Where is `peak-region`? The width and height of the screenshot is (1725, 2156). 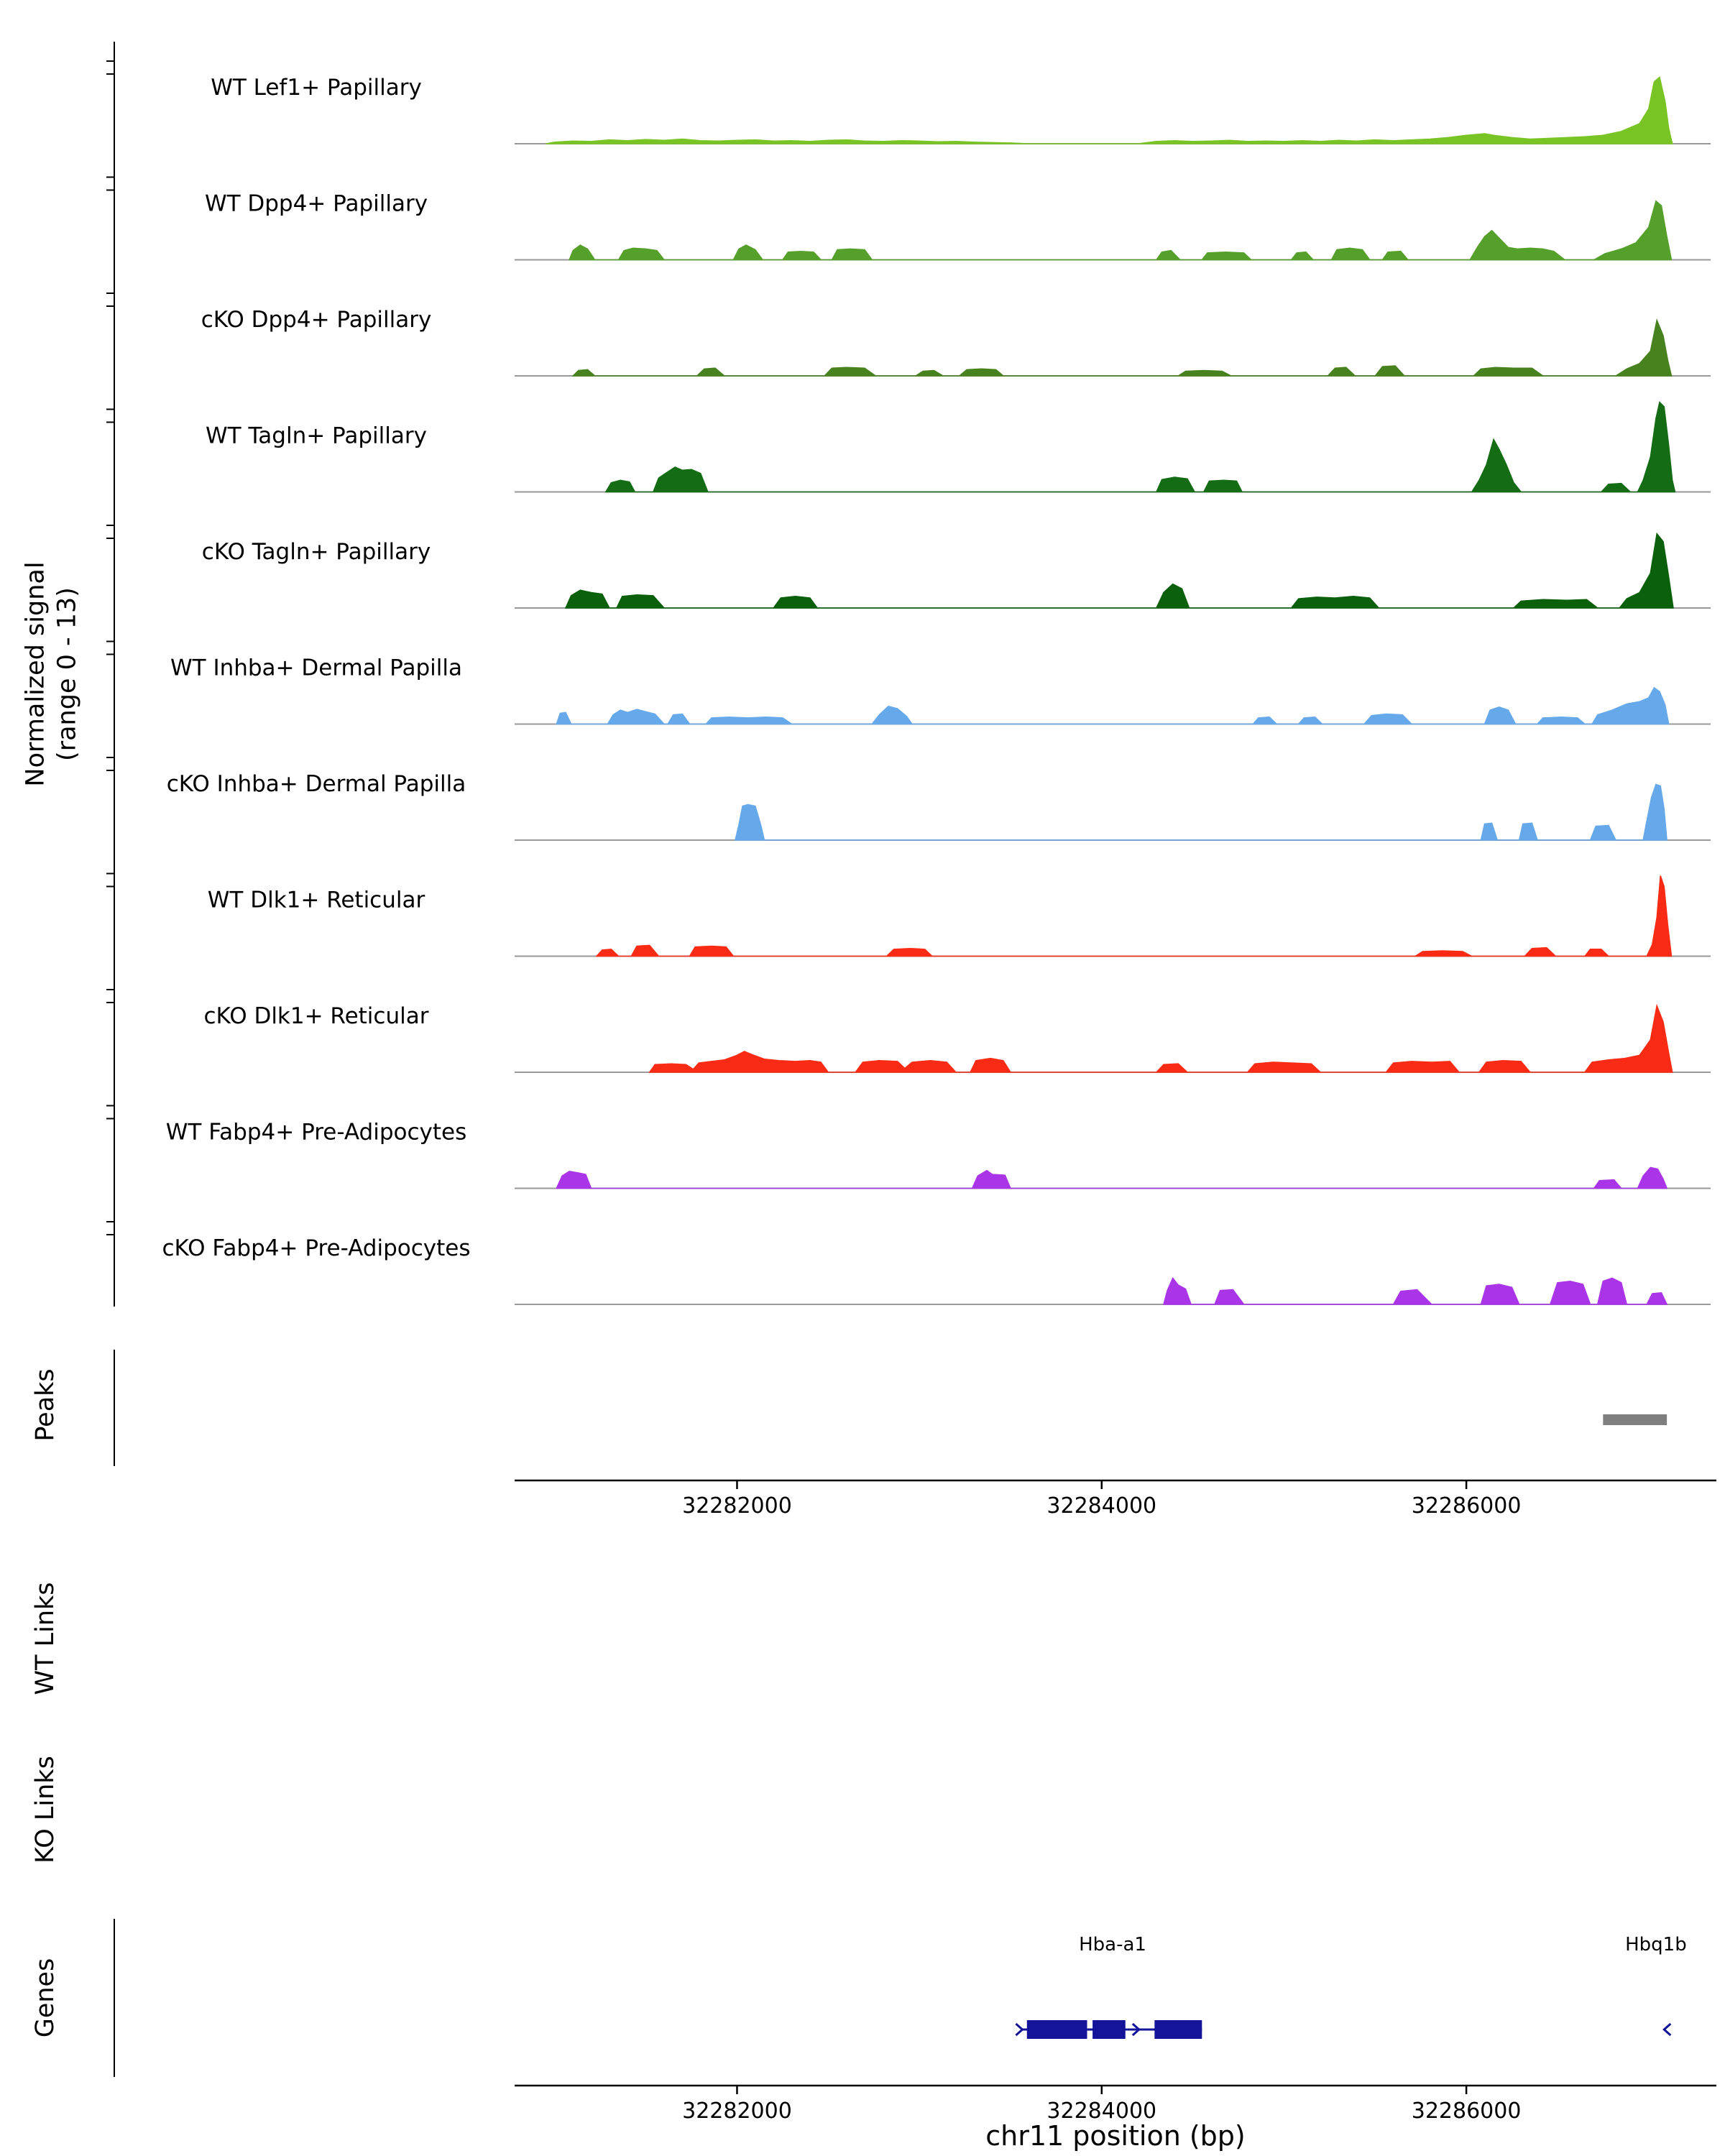
peak-region is located at coordinates (1635, 1419).